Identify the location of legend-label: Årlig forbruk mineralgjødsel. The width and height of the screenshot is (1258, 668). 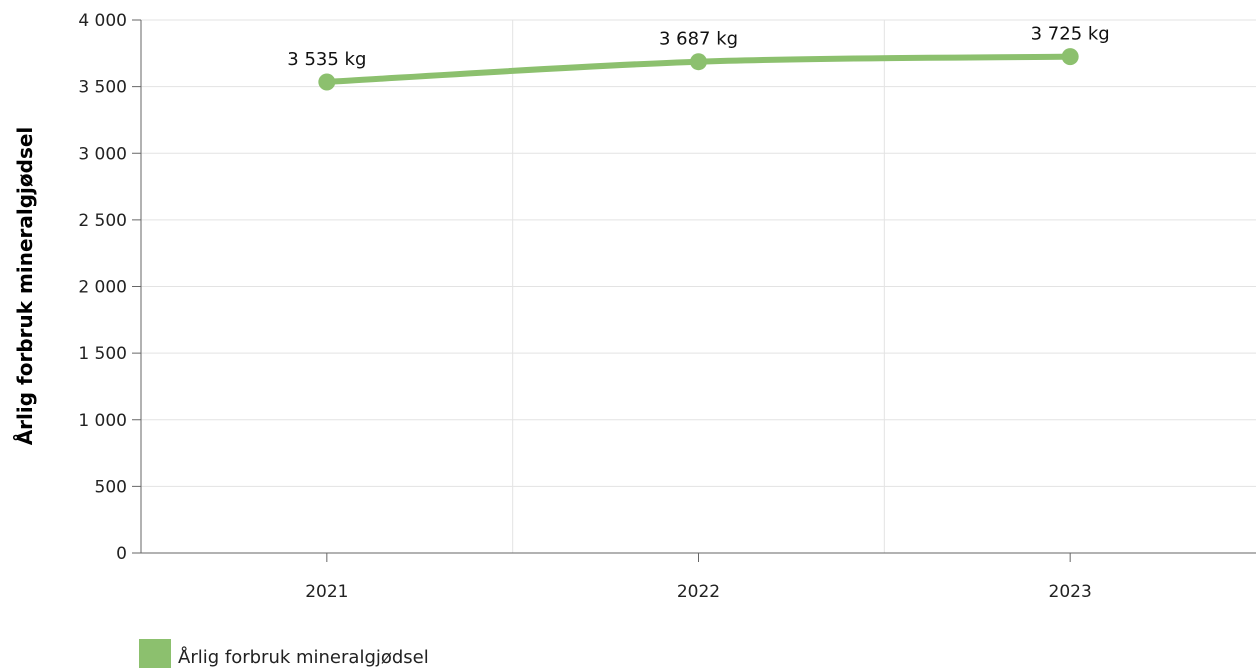
(303, 657).